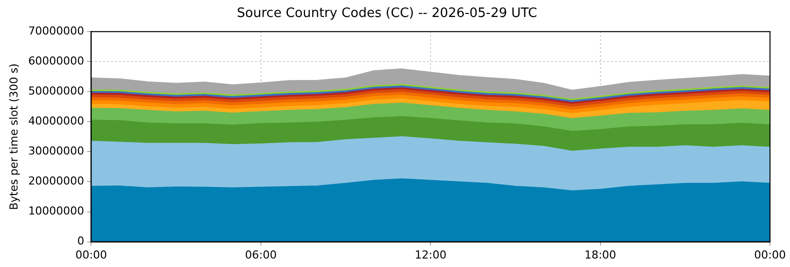  What do you see at coordinates (56, 181) in the screenshot?
I see `y-tick-label: 20000000` at bounding box center [56, 181].